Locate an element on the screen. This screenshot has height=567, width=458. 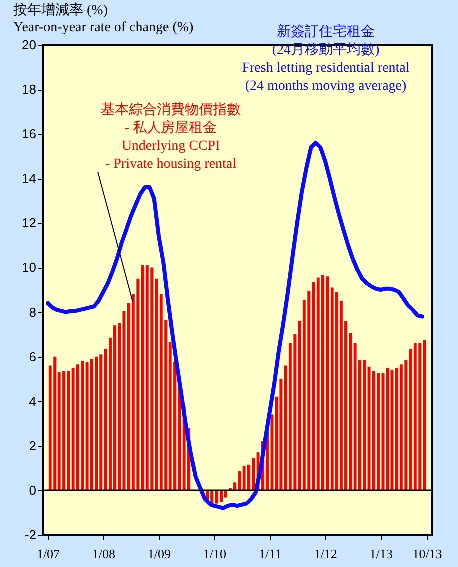
y-tick-label: 12 is located at coordinates (29, 223).